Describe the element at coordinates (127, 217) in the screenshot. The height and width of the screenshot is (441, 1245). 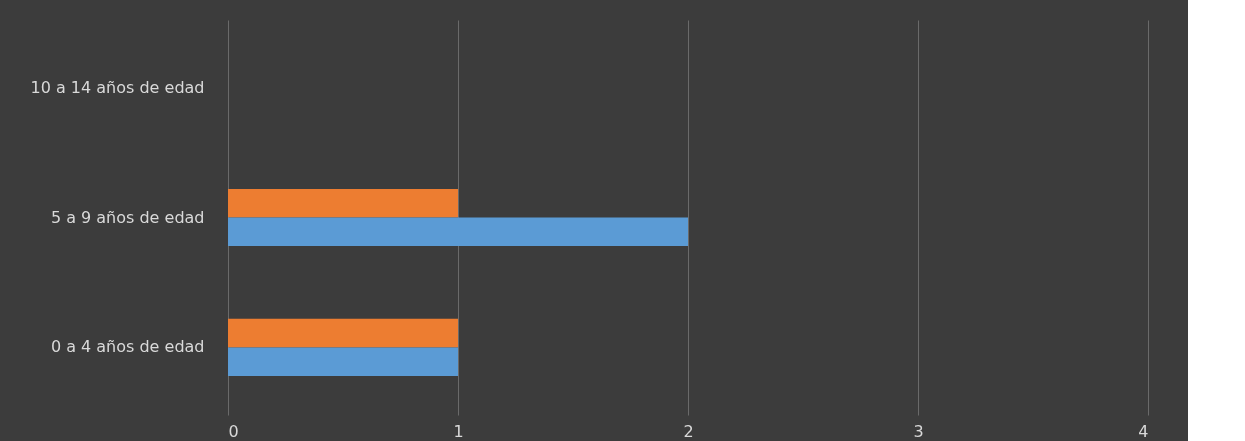
I see `y-tick-label: 5 a 9 años de edad` at that location.